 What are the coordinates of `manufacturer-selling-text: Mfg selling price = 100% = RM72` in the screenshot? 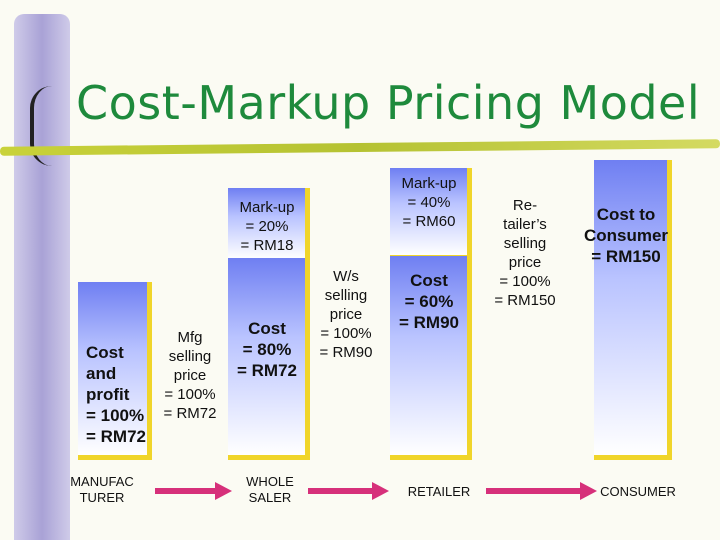 It's located at (190, 375).